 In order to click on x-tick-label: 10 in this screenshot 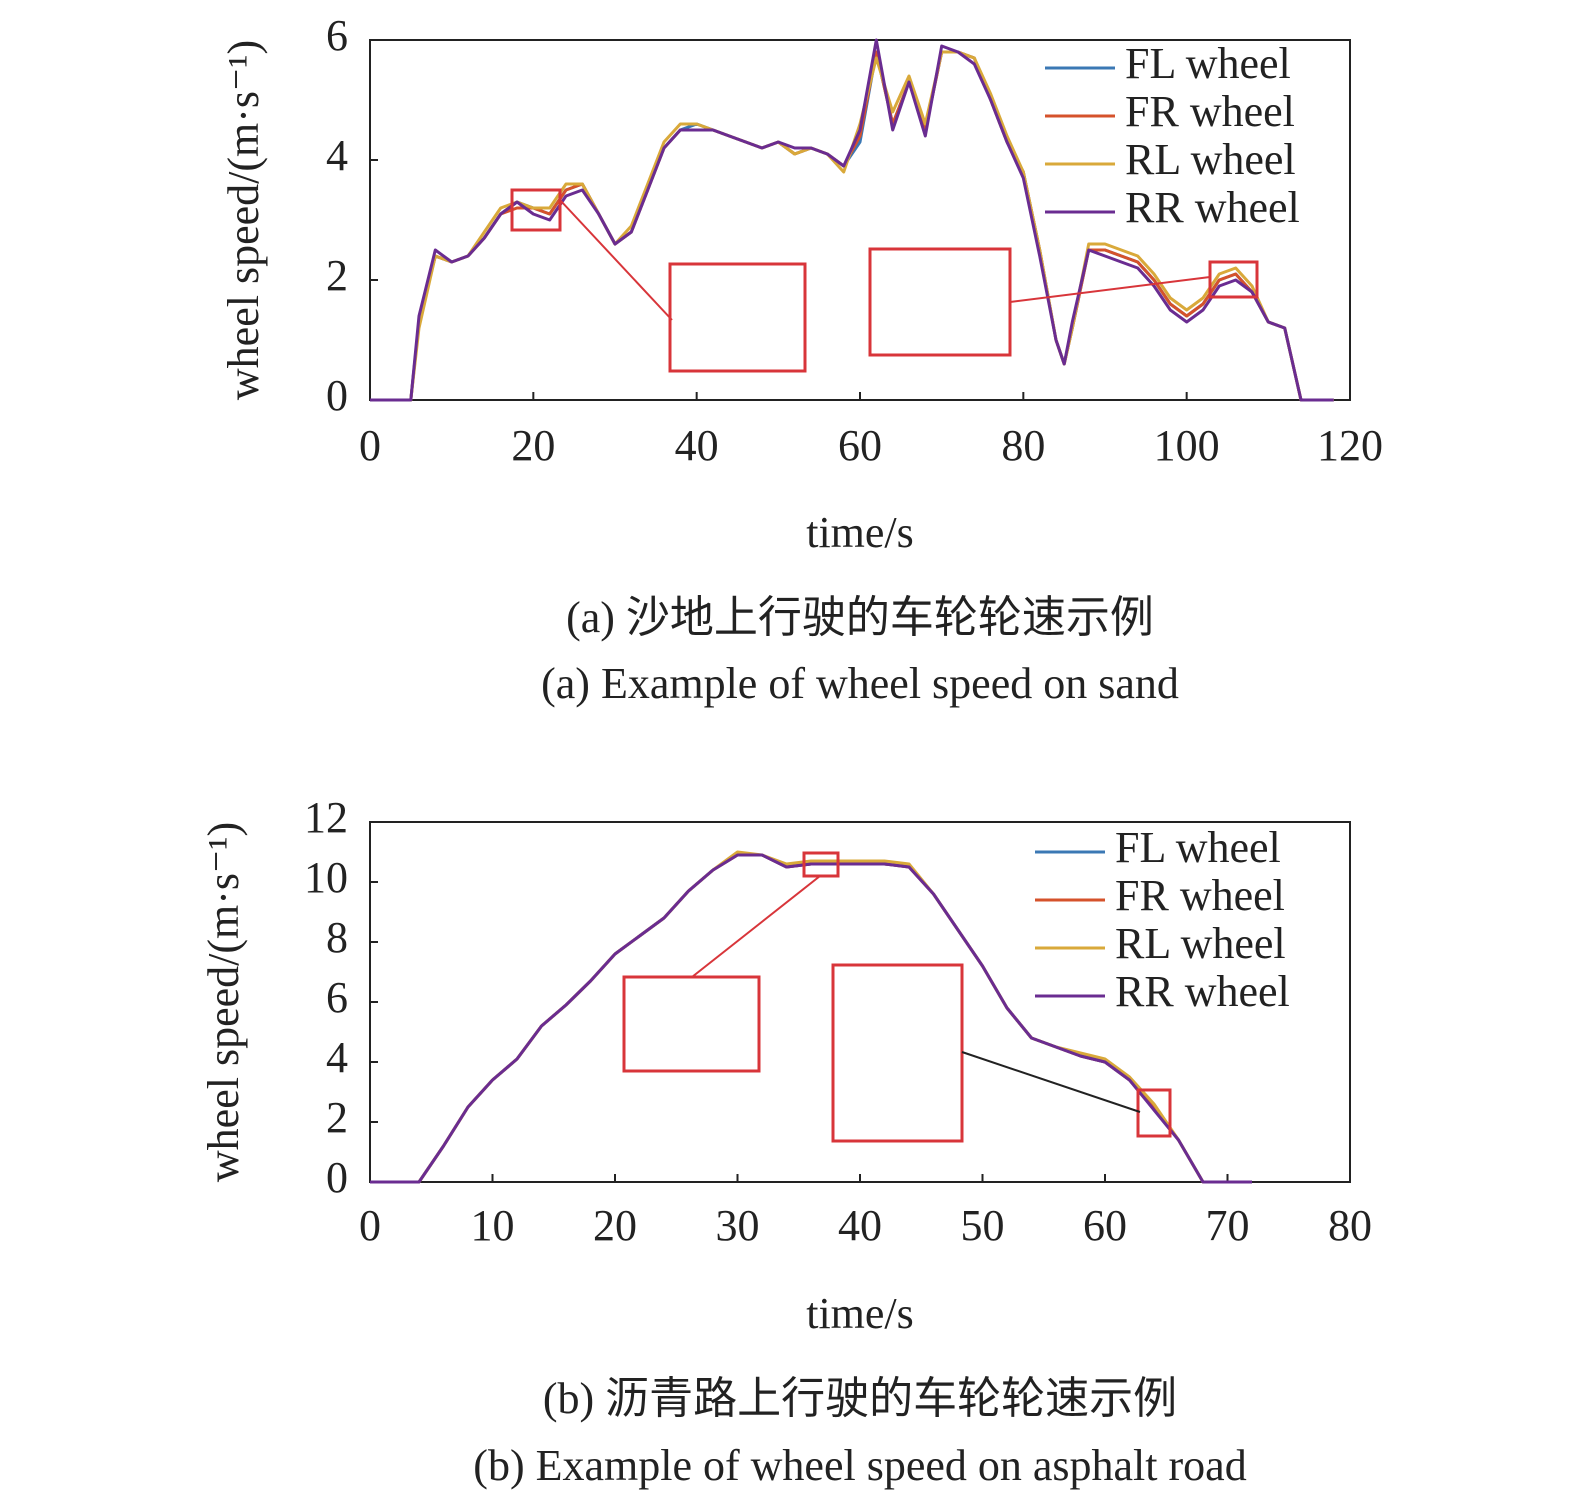, I will do `click(493, 1225)`.